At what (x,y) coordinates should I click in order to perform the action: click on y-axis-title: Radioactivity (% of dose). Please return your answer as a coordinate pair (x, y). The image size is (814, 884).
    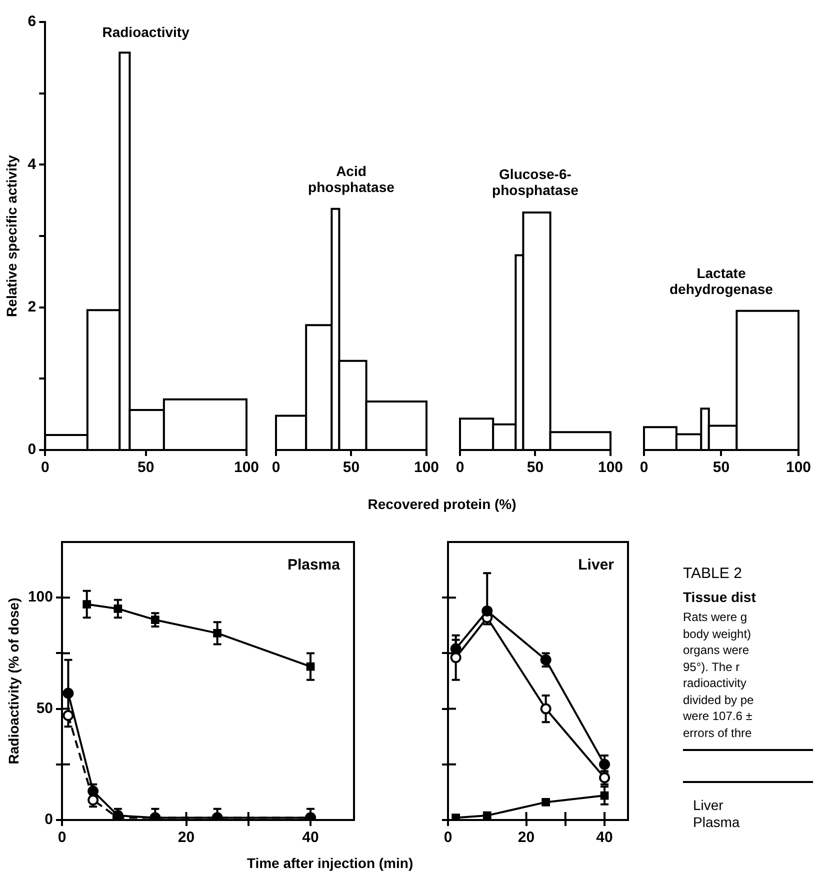
    Looking at the image, I should click on (13, 681).